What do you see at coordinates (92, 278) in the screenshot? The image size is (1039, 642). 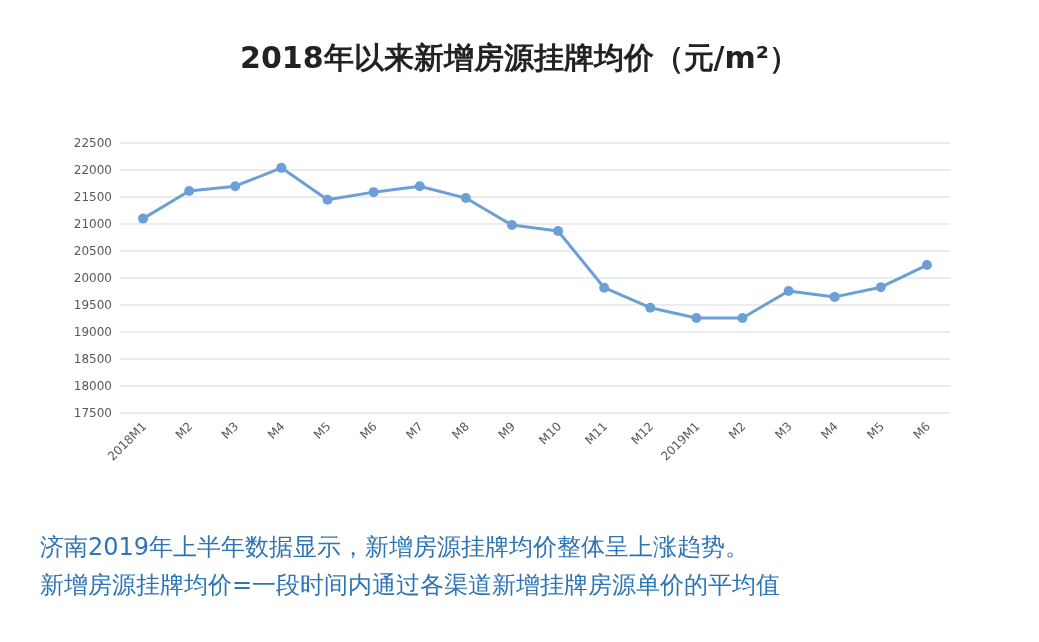 I see `y-tick-label: 20000` at bounding box center [92, 278].